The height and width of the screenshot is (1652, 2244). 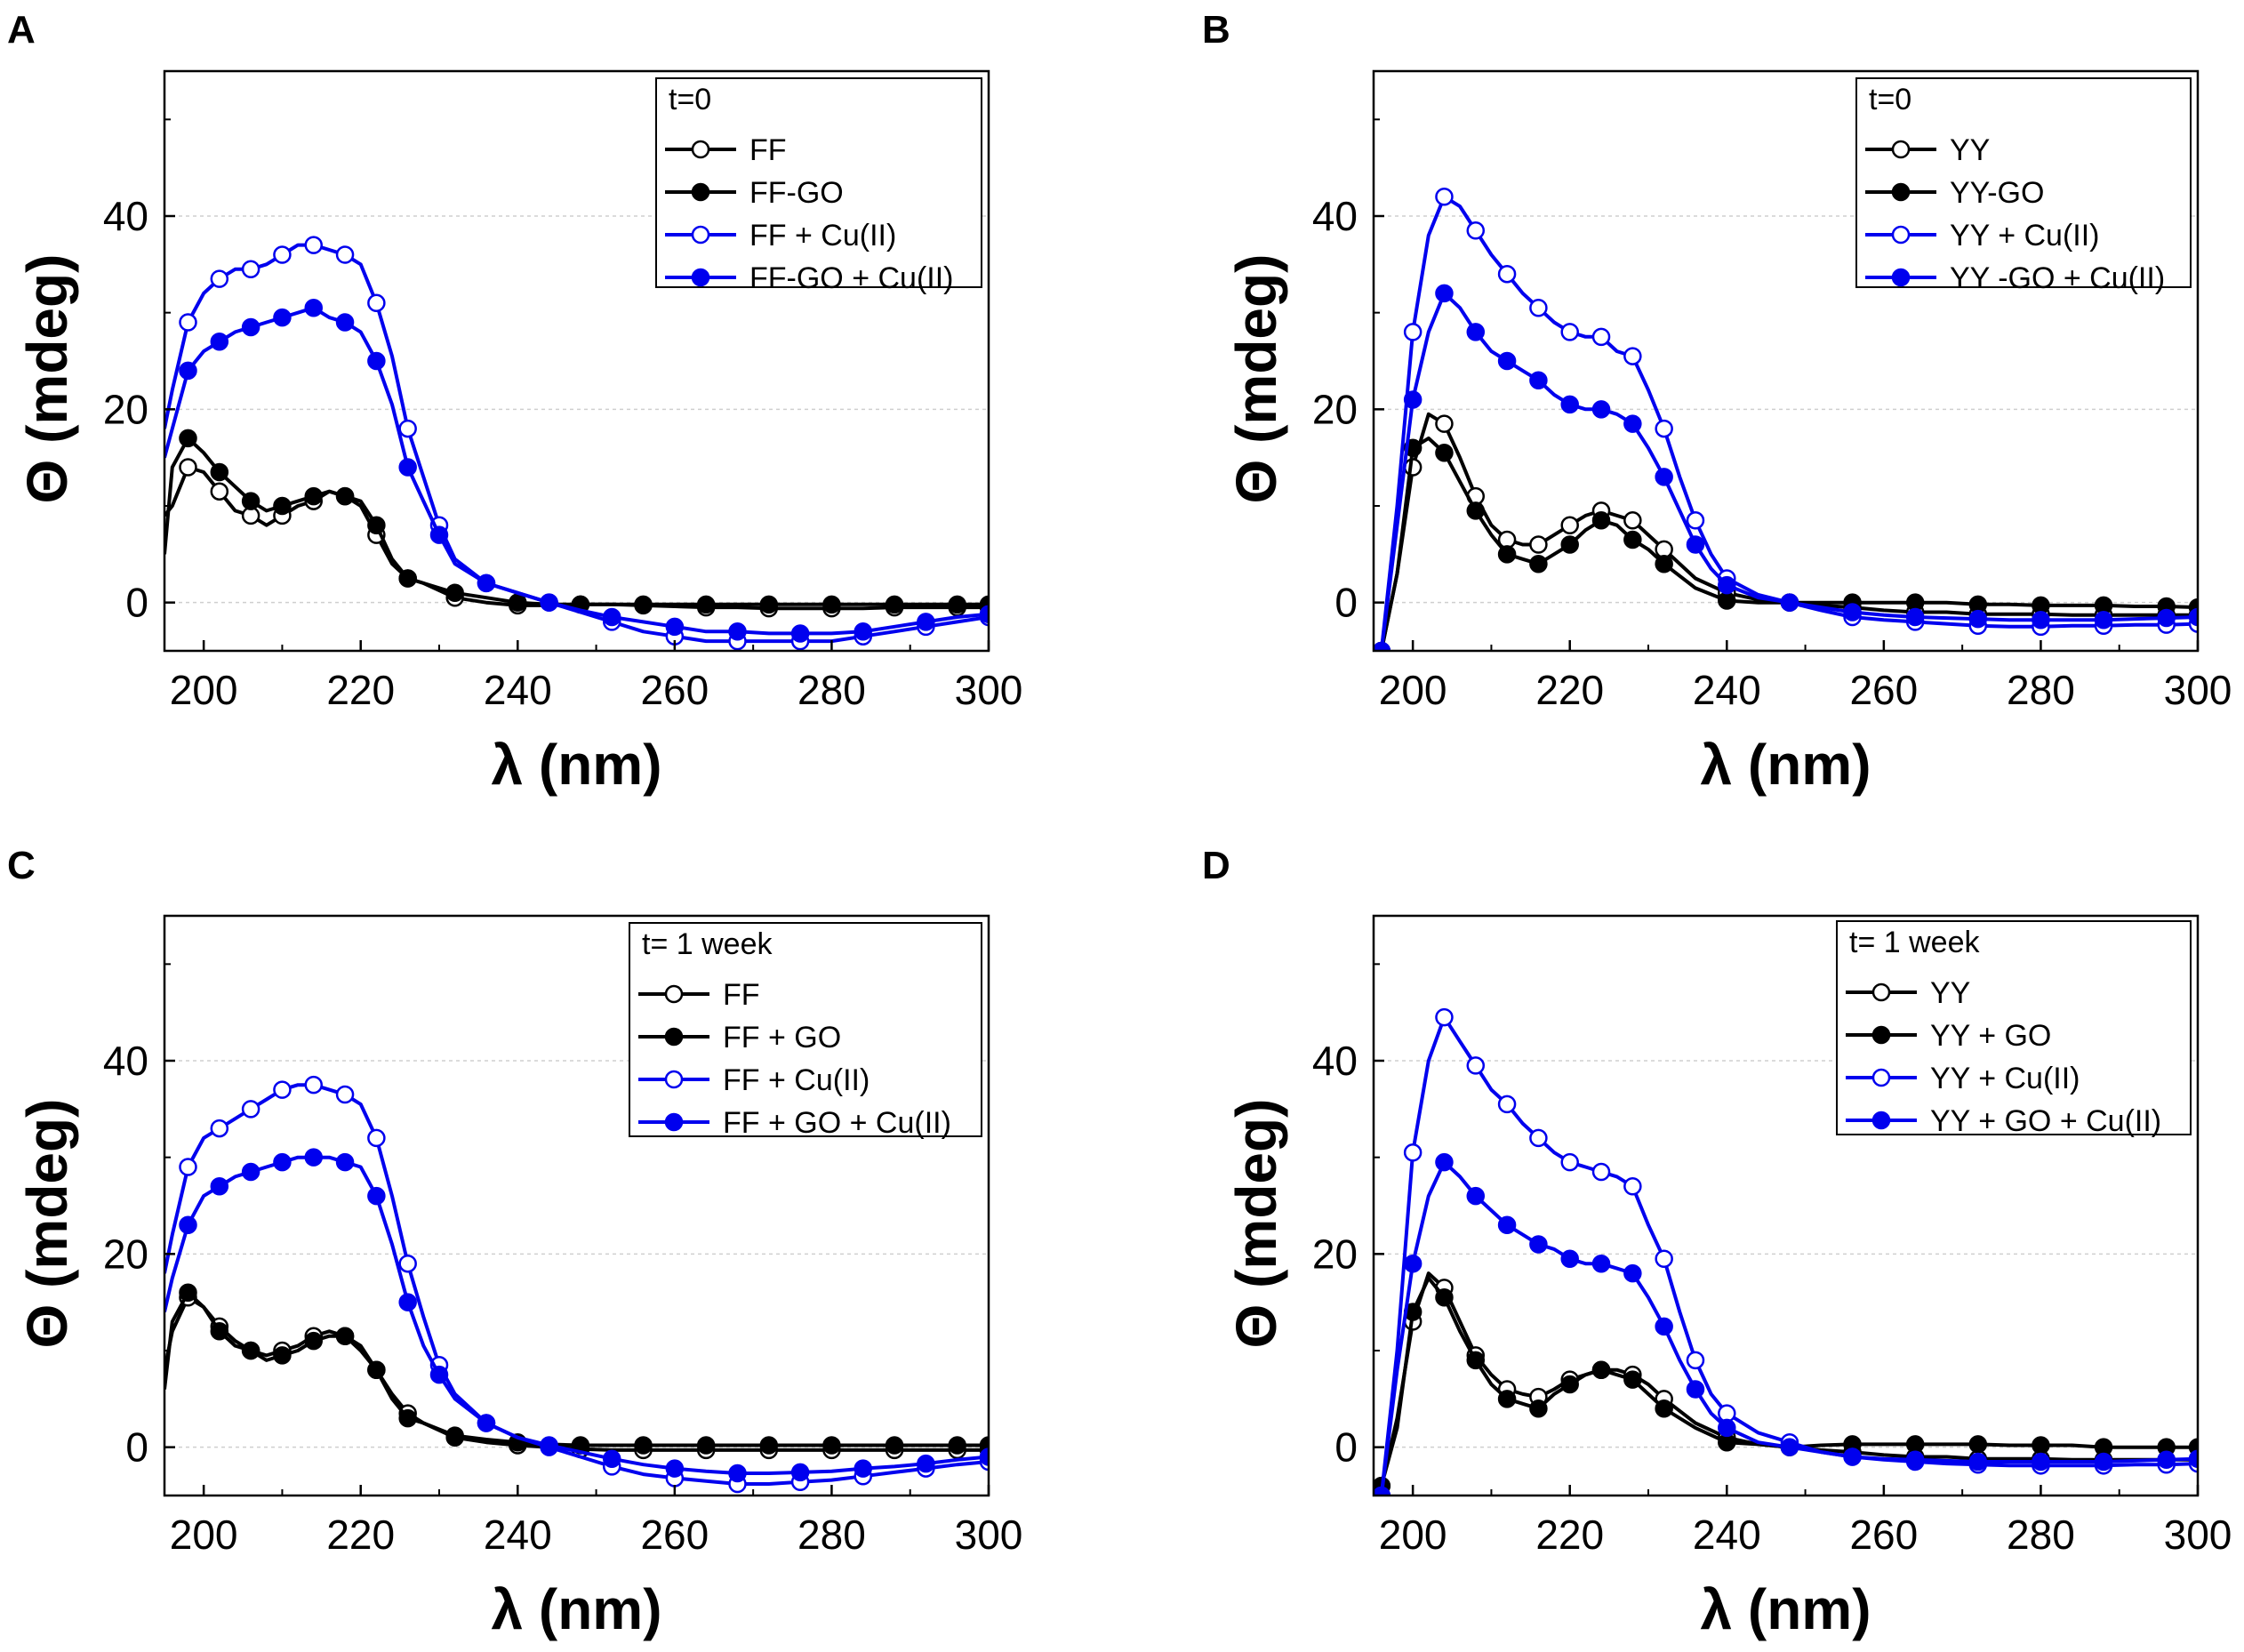 I want to click on panel-letter: B, so click(x=1216, y=30).